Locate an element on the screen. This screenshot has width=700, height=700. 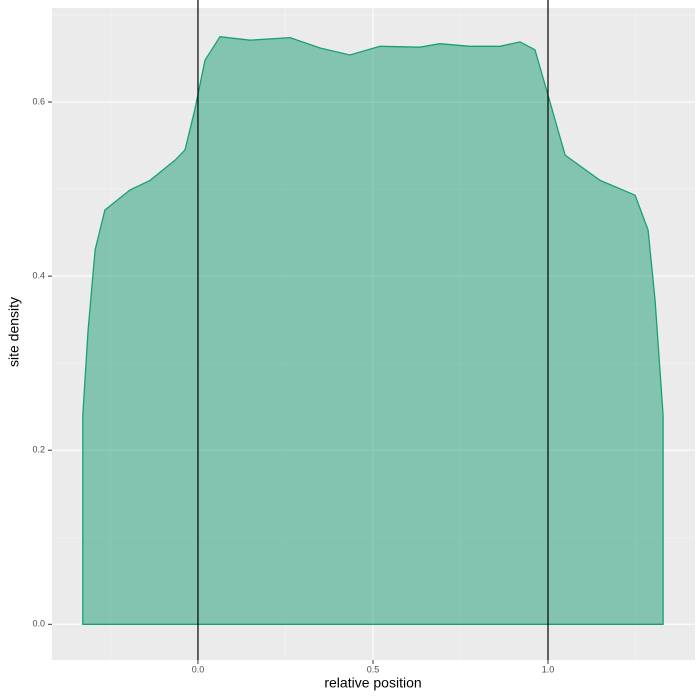
y-tick-label: 0.6 is located at coordinates (38, 101).